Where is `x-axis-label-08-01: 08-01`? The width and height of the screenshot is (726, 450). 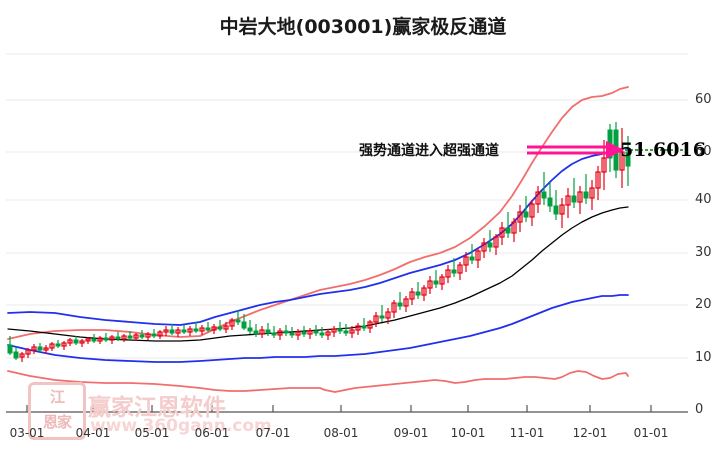
x-axis-label-08-01: 08-01 is located at coordinates (341, 433).